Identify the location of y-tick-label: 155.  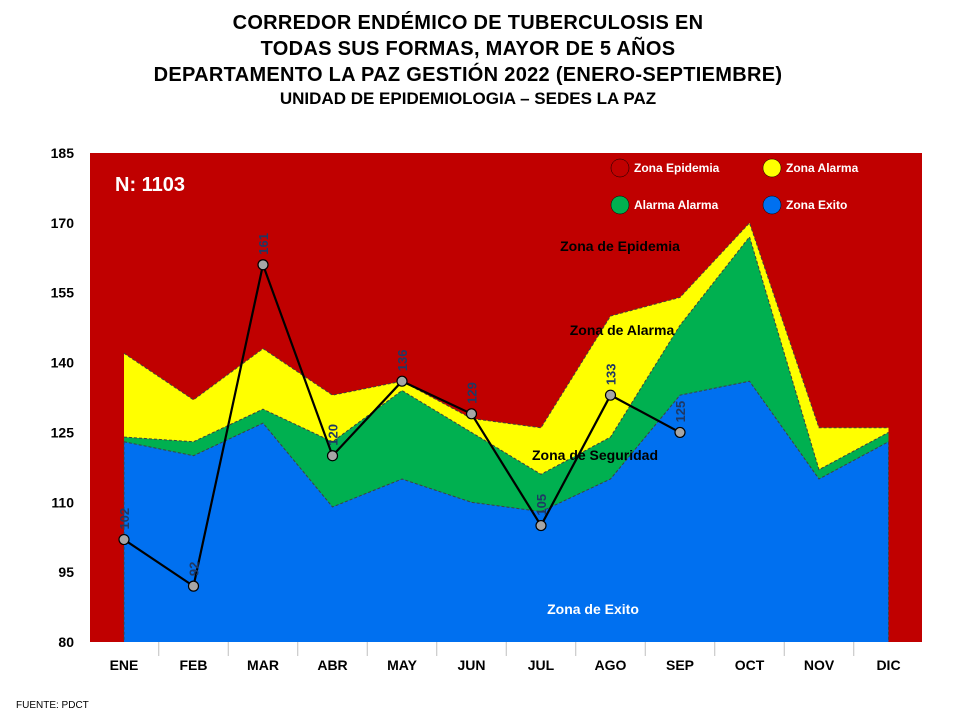
(63, 293).